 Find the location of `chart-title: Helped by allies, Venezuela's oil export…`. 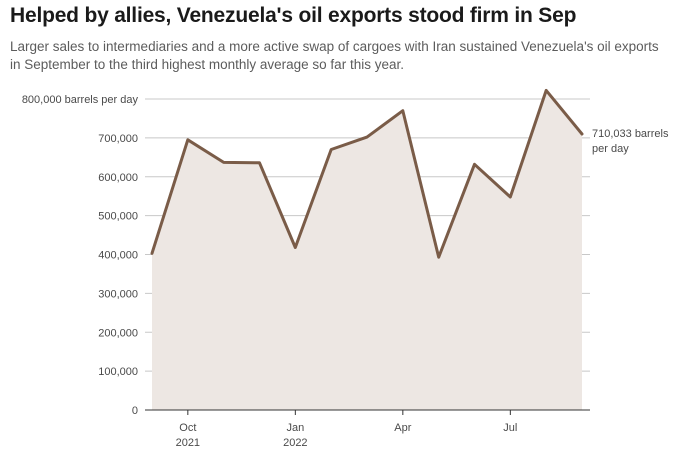

chart-title: Helped by allies, Venezuela's oil export… is located at coordinates (293, 15).